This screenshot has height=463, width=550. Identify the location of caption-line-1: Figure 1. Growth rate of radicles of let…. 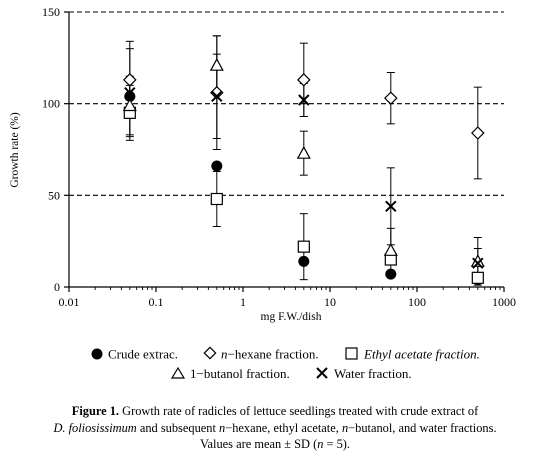
(275, 411).